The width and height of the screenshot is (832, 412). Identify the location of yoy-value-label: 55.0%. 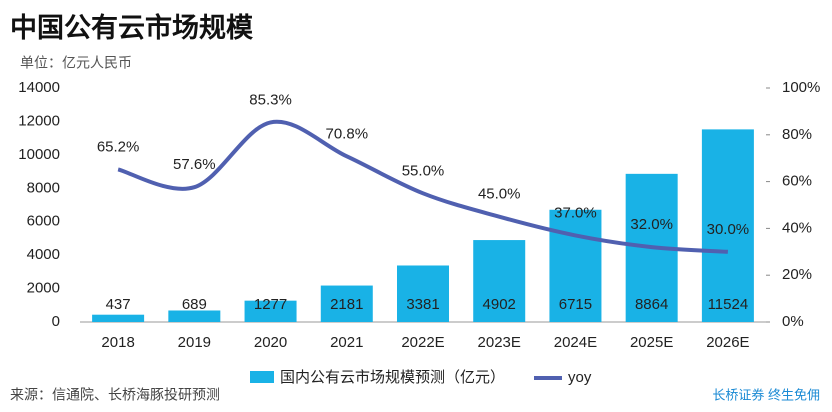
(423, 170).